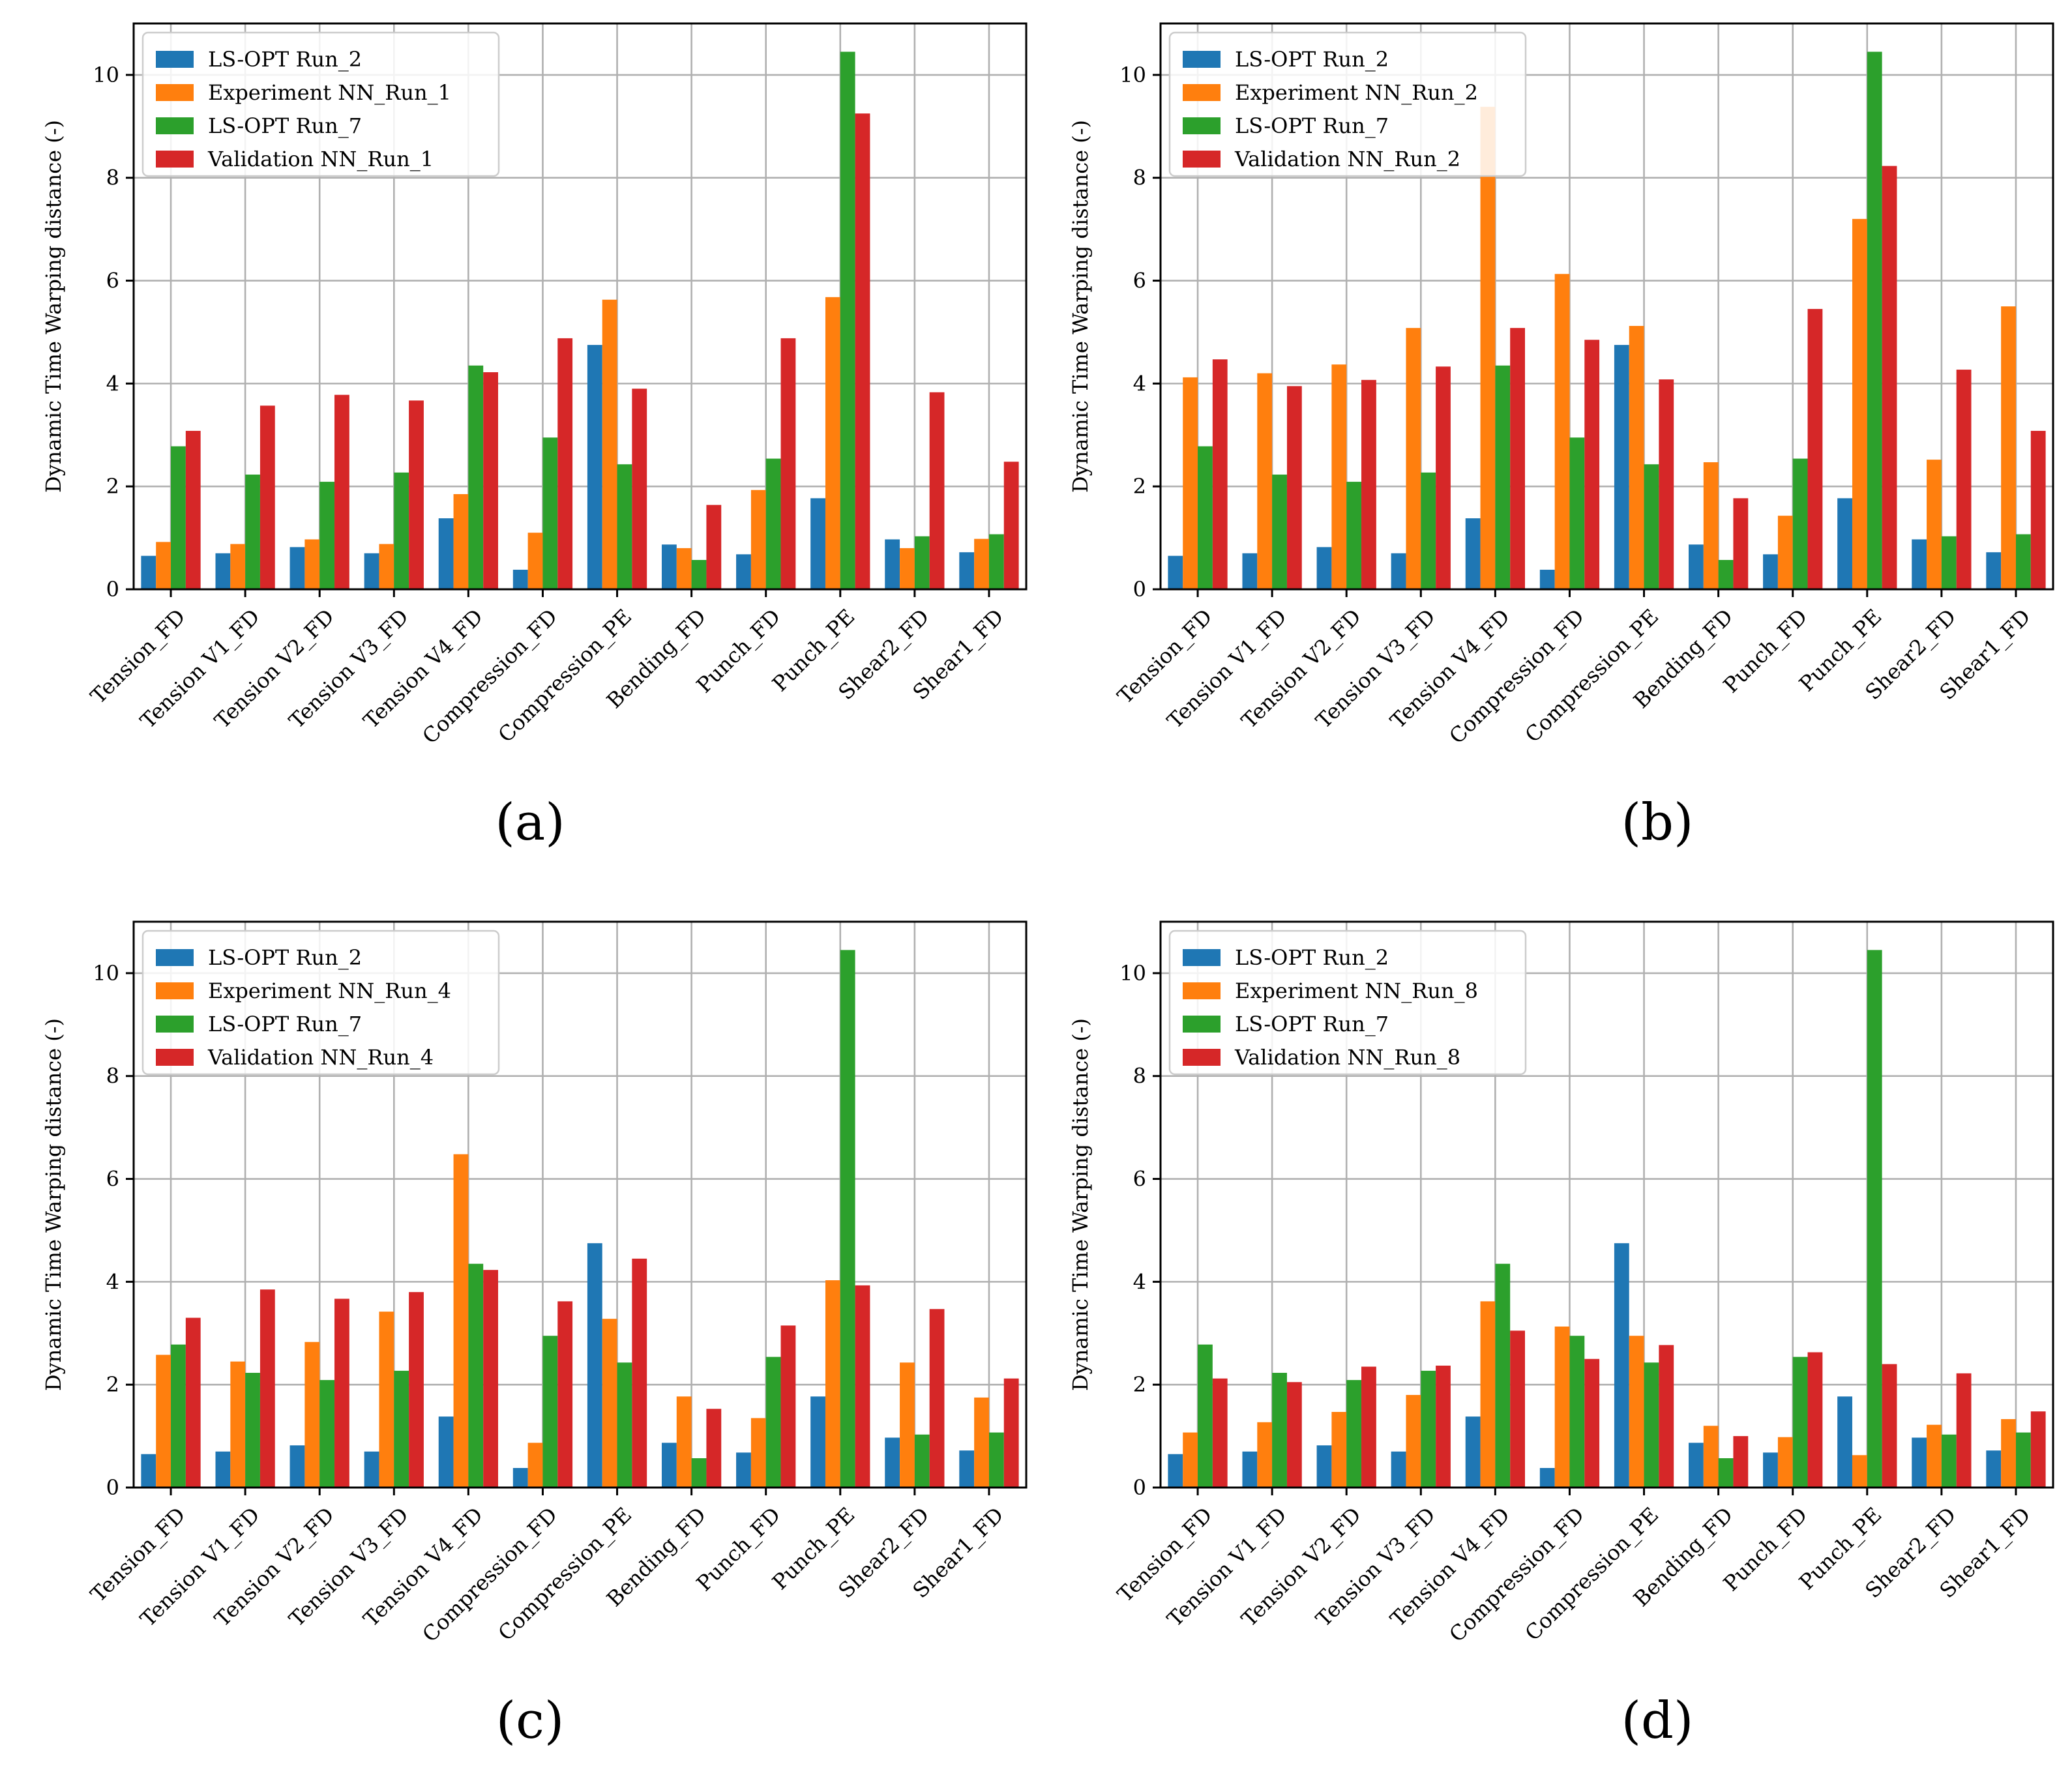 This screenshot has height=1775, width=2072. What do you see at coordinates (1347, 159) in the screenshot?
I see `legend-entry: Validation NN_Run_2` at bounding box center [1347, 159].